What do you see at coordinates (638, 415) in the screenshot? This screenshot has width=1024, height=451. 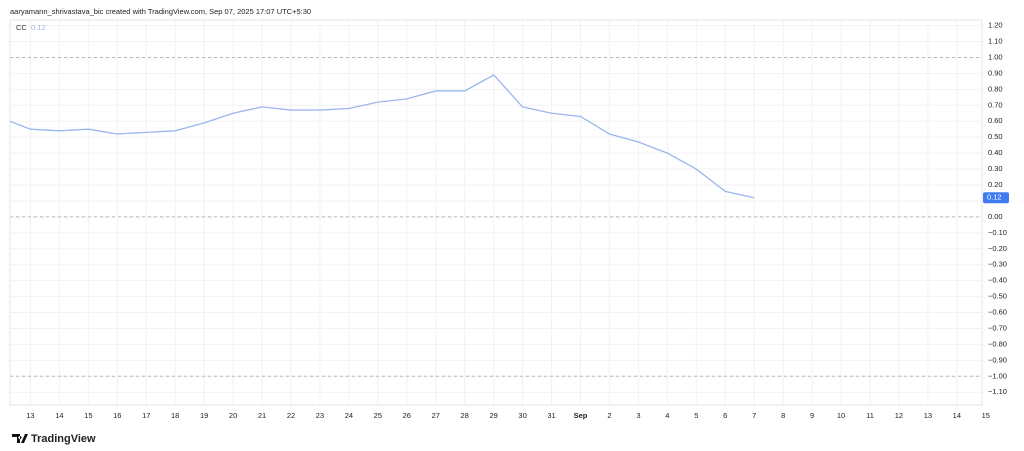 I see `x-tick-label: 3` at bounding box center [638, 415].